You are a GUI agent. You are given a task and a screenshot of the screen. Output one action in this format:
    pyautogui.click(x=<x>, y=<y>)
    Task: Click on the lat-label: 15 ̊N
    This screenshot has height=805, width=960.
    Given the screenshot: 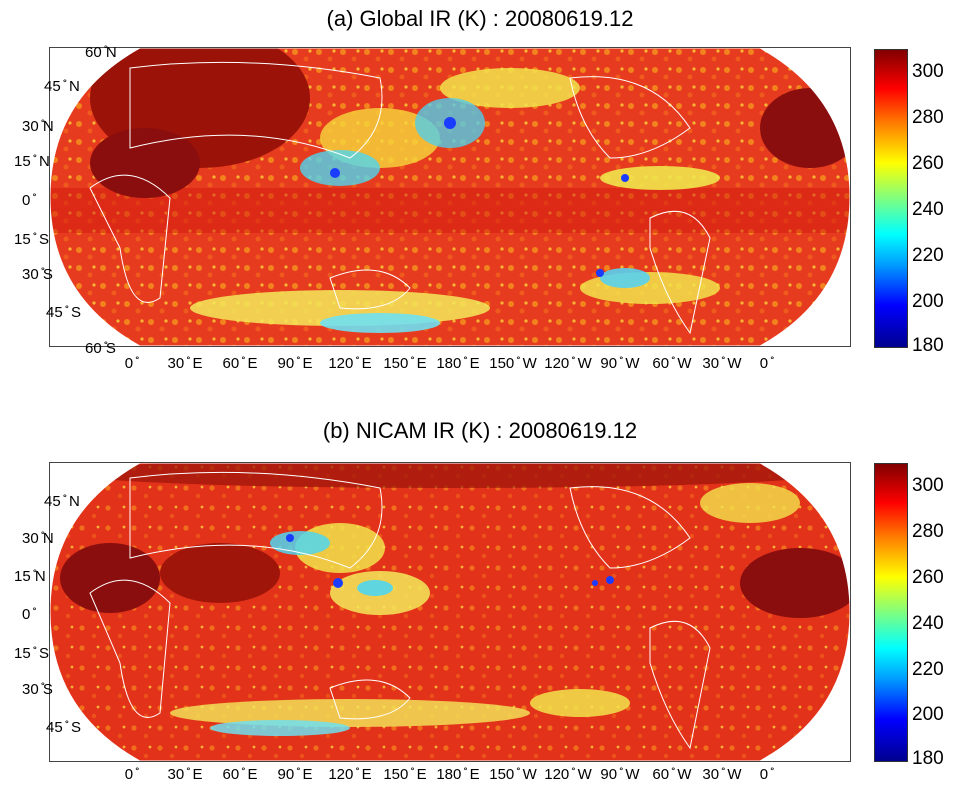 What is the action you would take?
    pyautogui.click(x=30, y=576)
    